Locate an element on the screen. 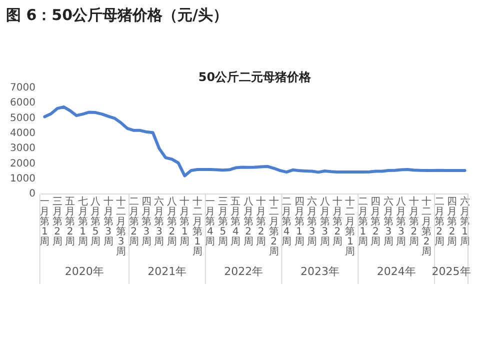  y-tick-label: 1000 is located at coordinates (23, 178).